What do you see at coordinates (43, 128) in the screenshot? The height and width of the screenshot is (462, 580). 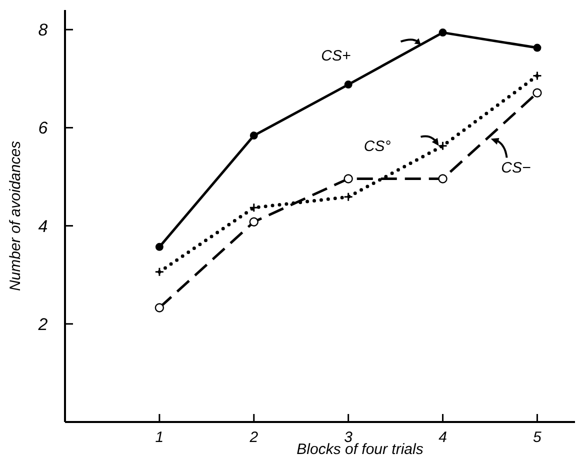 I see `y-tick-label: 6` at bounding box center [43, 128].